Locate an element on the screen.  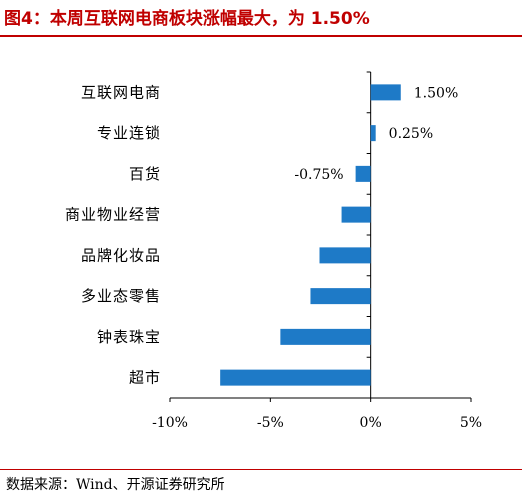
category-label: 多业态零售 is located at coordinates (121, 296).